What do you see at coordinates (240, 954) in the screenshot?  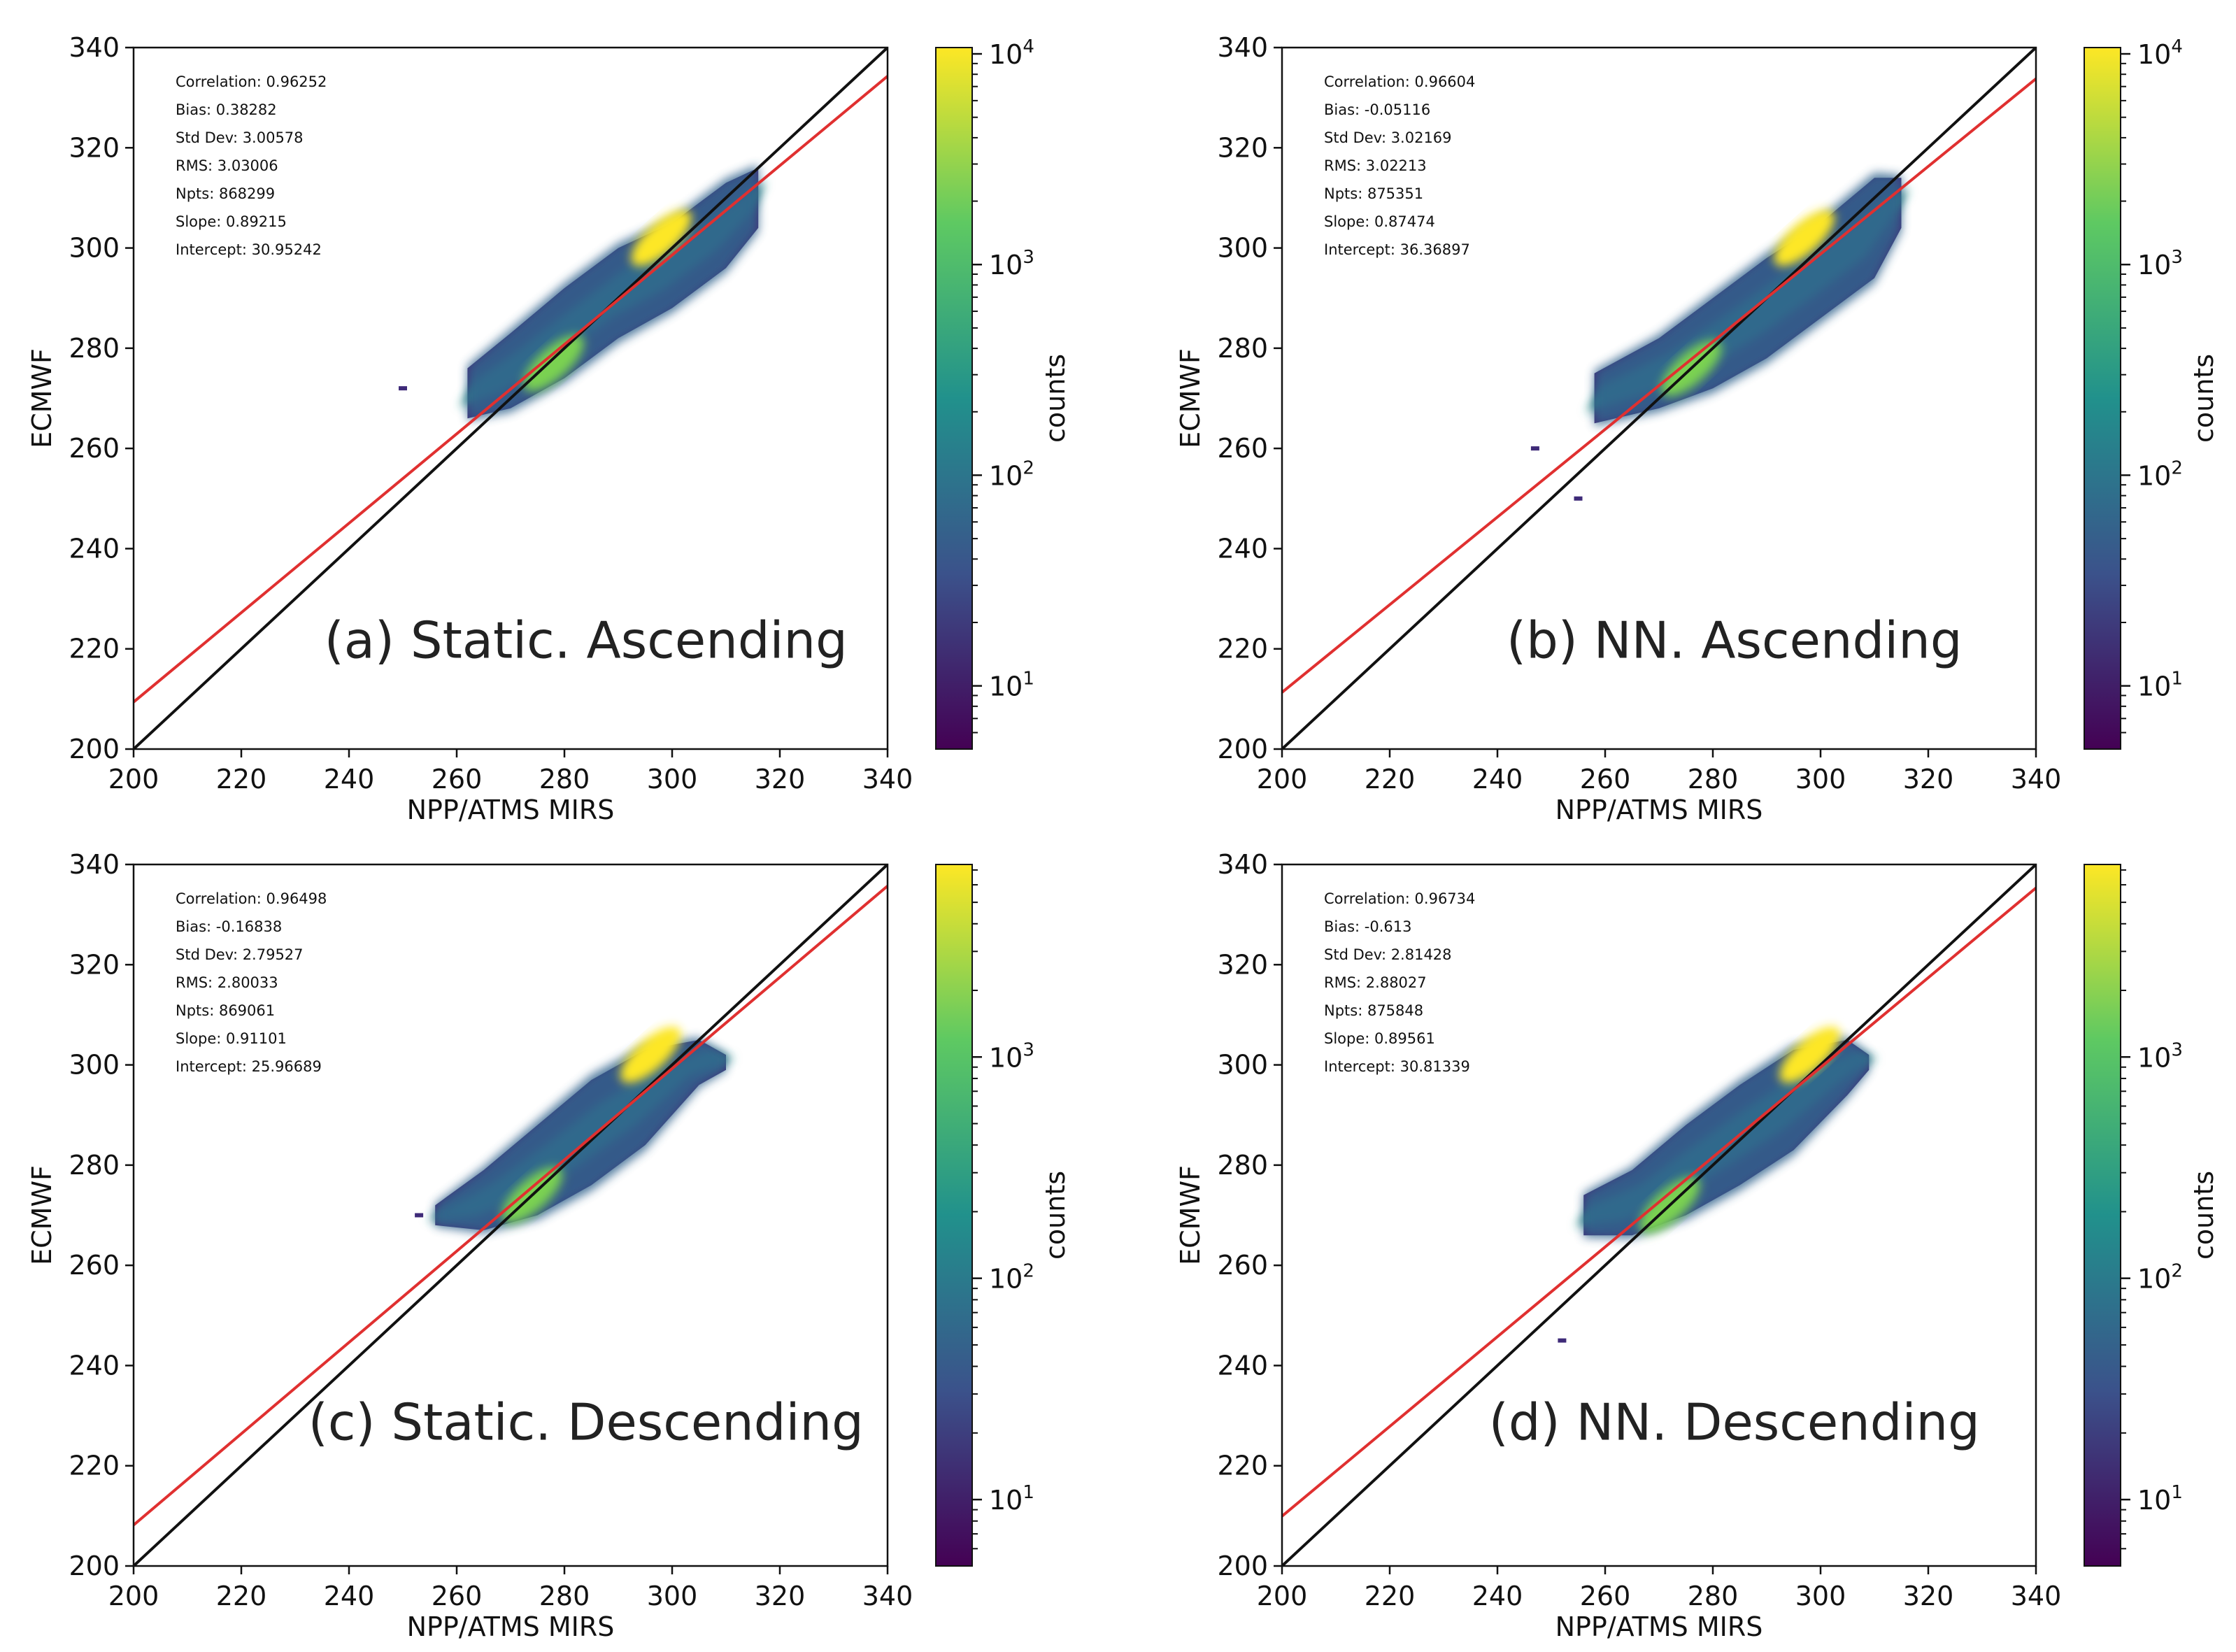 I see `stats-line: Std Dev: 2.79527` at bounding box center [240, 954].